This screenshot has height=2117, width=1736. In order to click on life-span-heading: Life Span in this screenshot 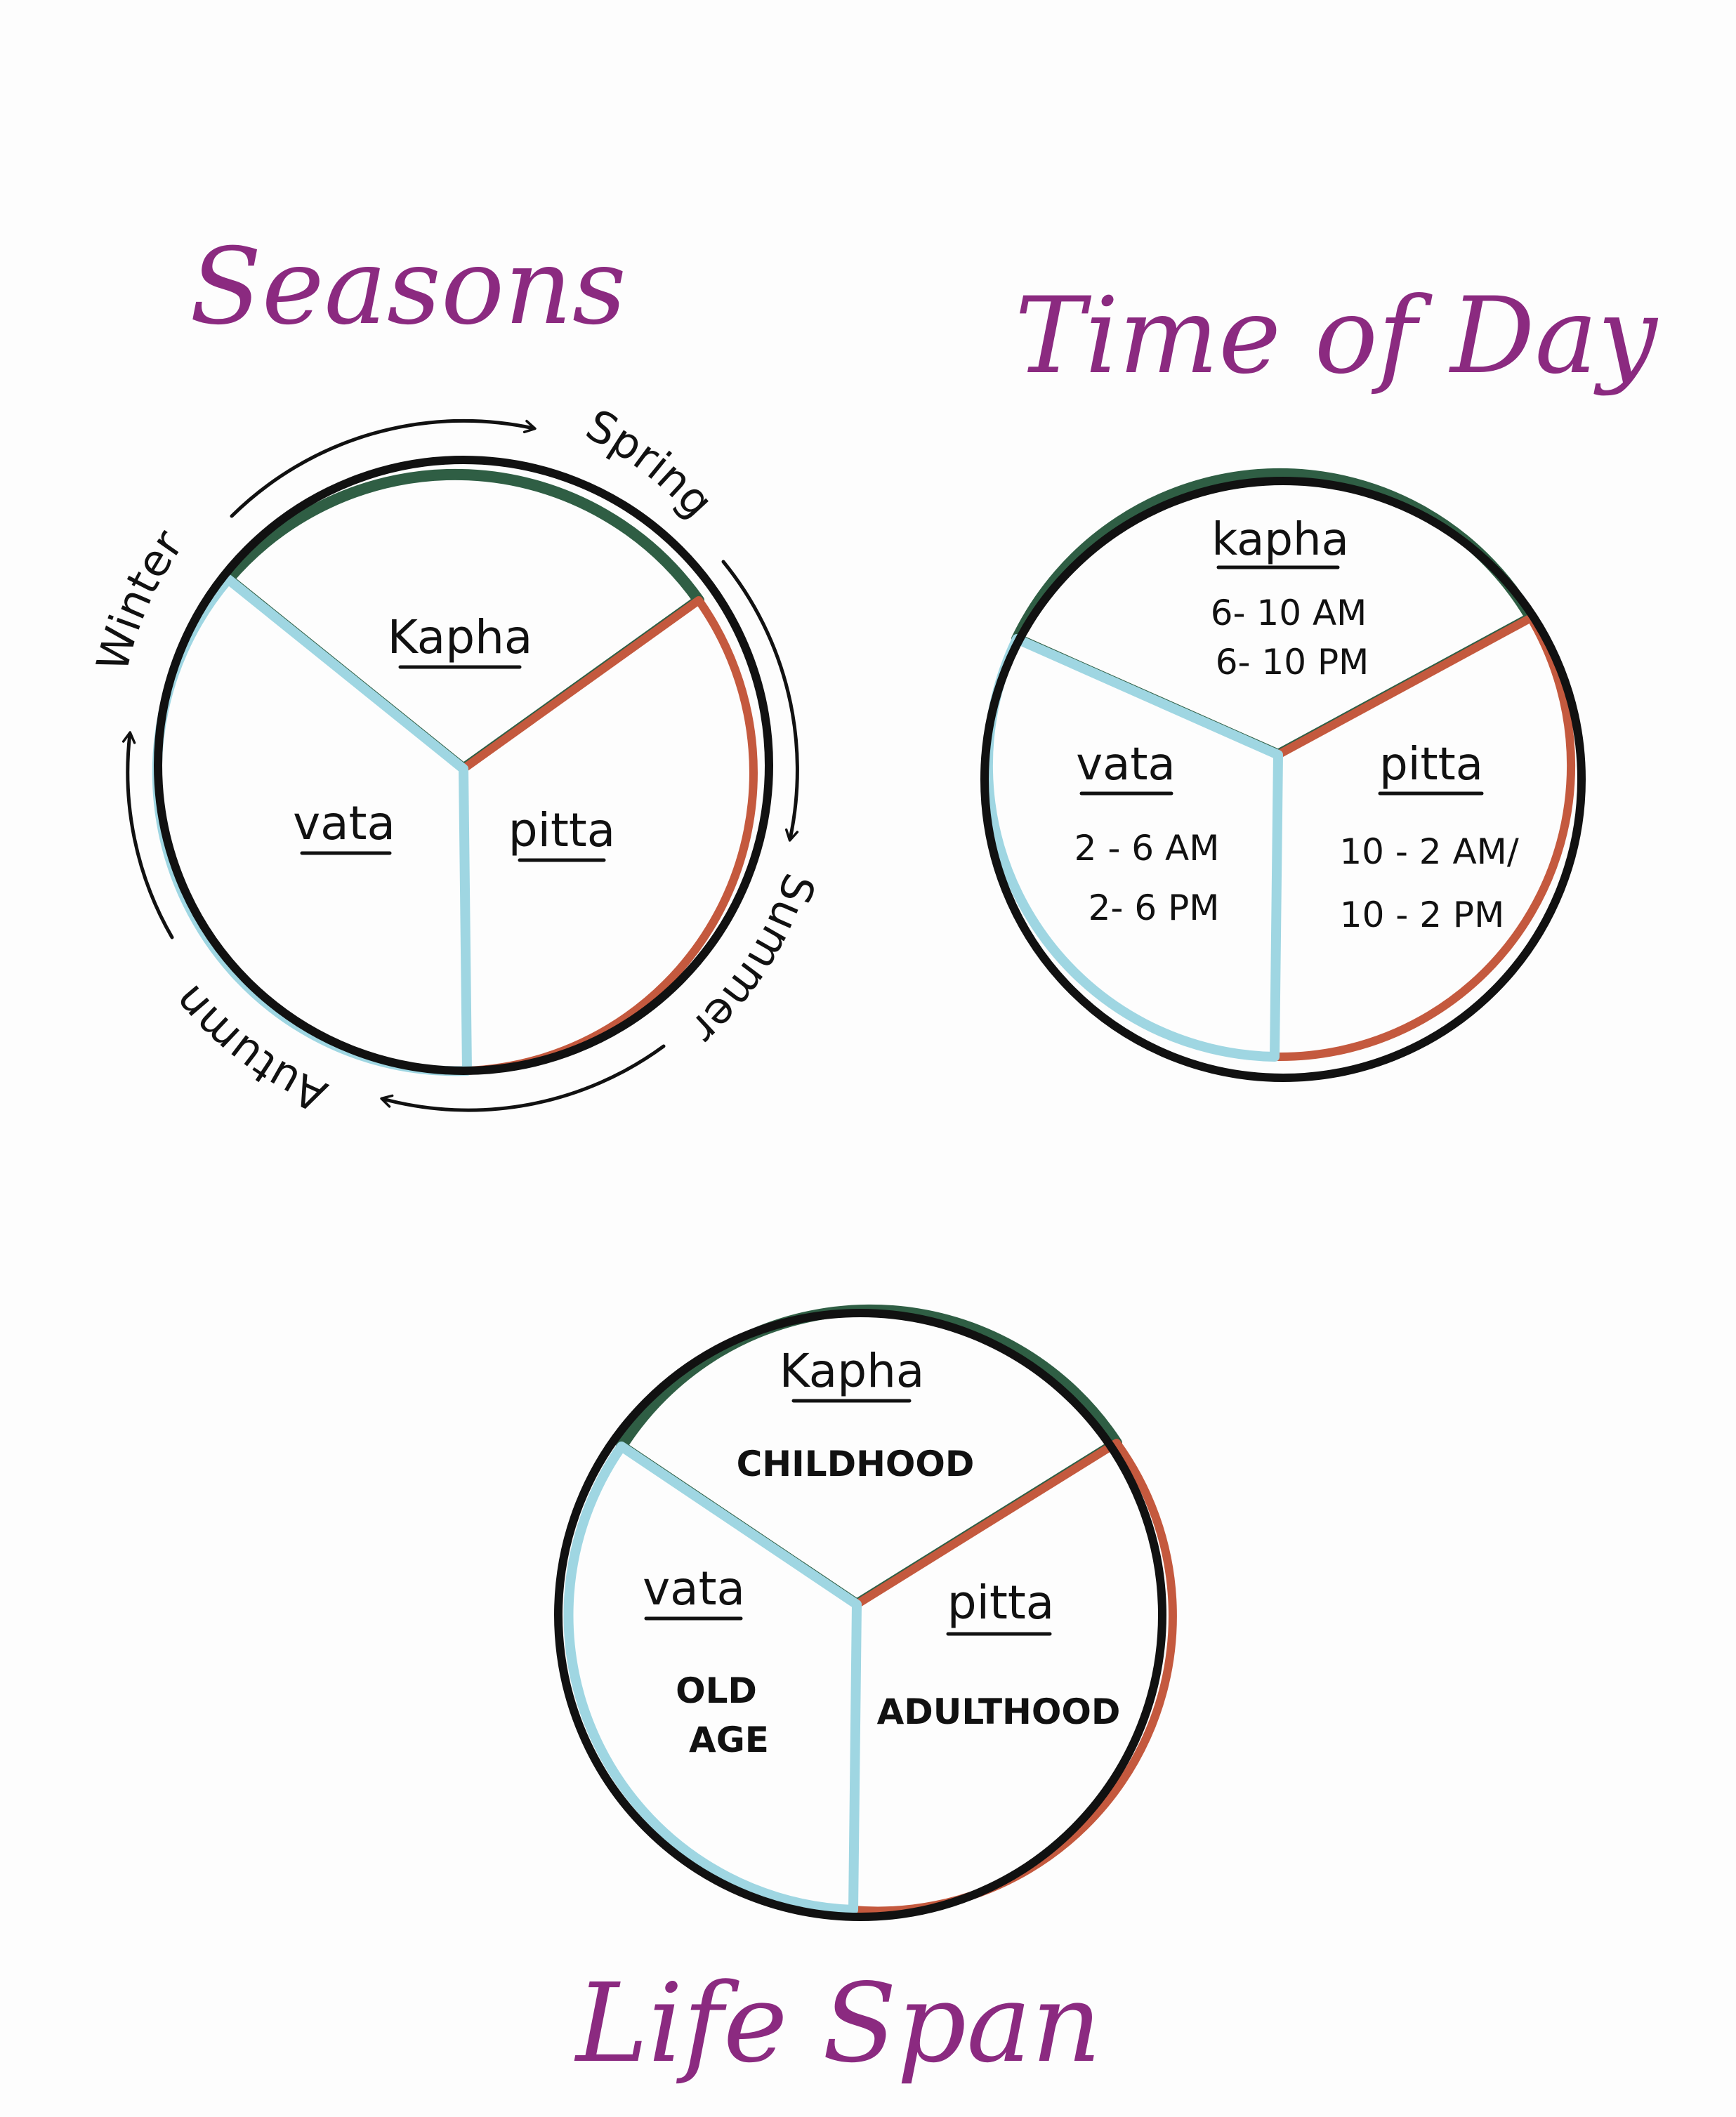, I will do `click(838, 2024)`.